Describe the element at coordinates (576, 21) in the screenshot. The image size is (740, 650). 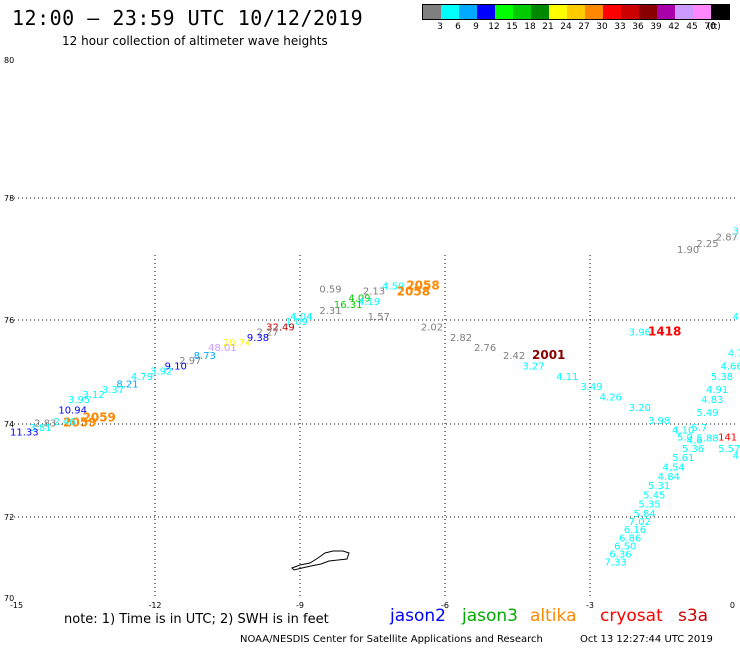
I see `color-legend: 3 6 9 12 15 18 21 24 27 30 33 36 39 42 45 70 (ft)` at that location.